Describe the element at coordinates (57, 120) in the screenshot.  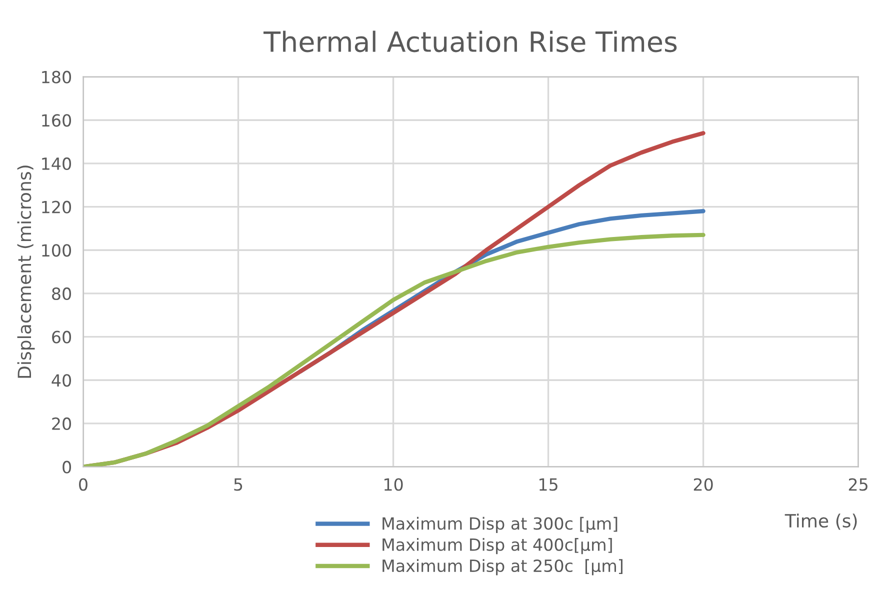
I see `y-tick-label: 160` at that location.